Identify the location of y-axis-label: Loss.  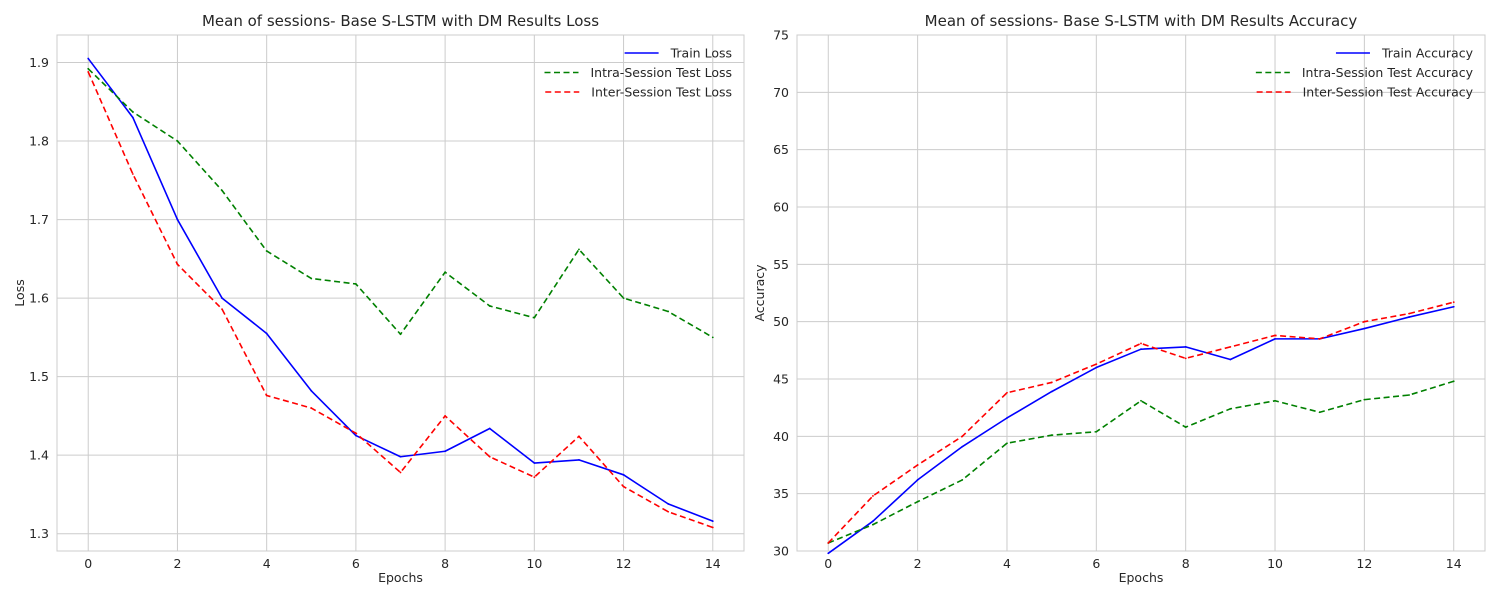
(19, 292).